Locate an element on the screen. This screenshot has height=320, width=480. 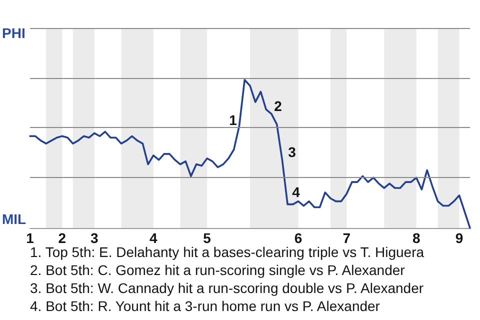
annotation: 3 is located at coordinates (292, 152).